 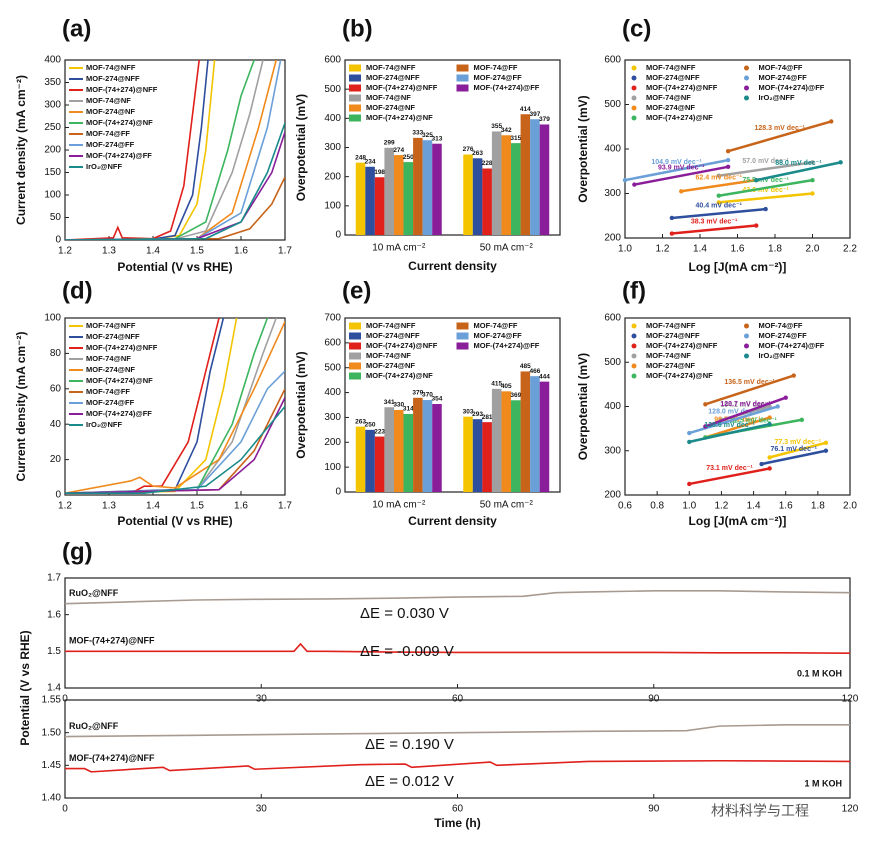 What do you see at coordinates (798, 163) in the screenshot?
I see `slope-label: 88.0 mV dec⁻¹` at bounding box center [798, 163].